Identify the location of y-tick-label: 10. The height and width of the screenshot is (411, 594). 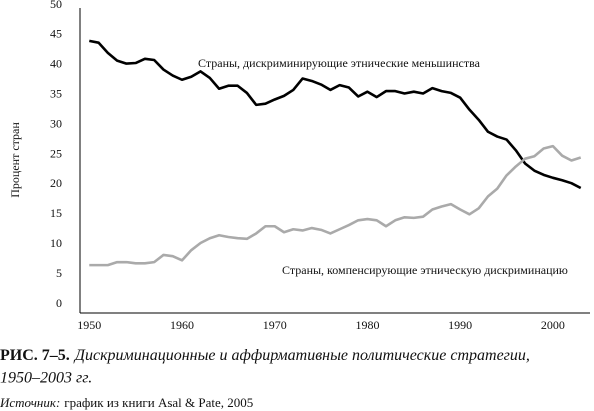
(56, 243).